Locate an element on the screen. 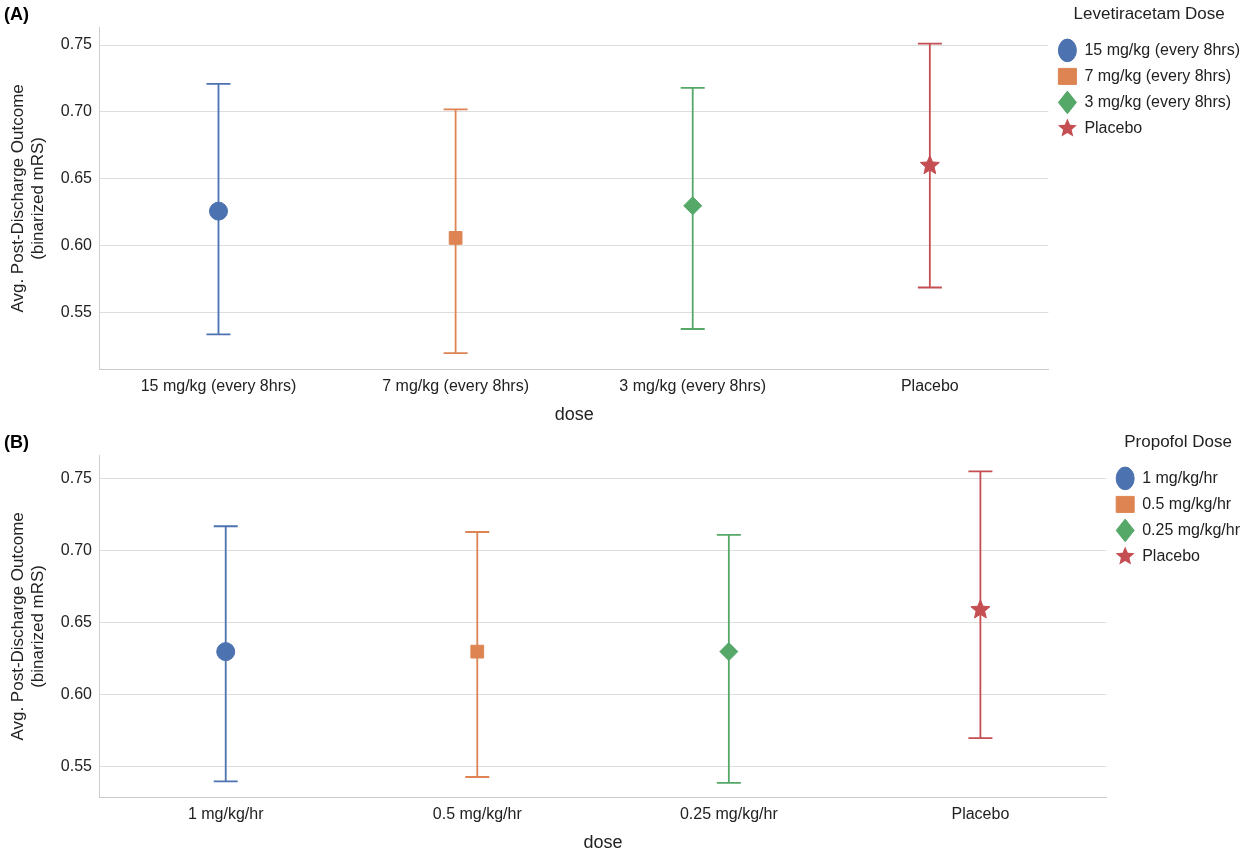  chart-title: (A) is located at coordinates (16, 13).